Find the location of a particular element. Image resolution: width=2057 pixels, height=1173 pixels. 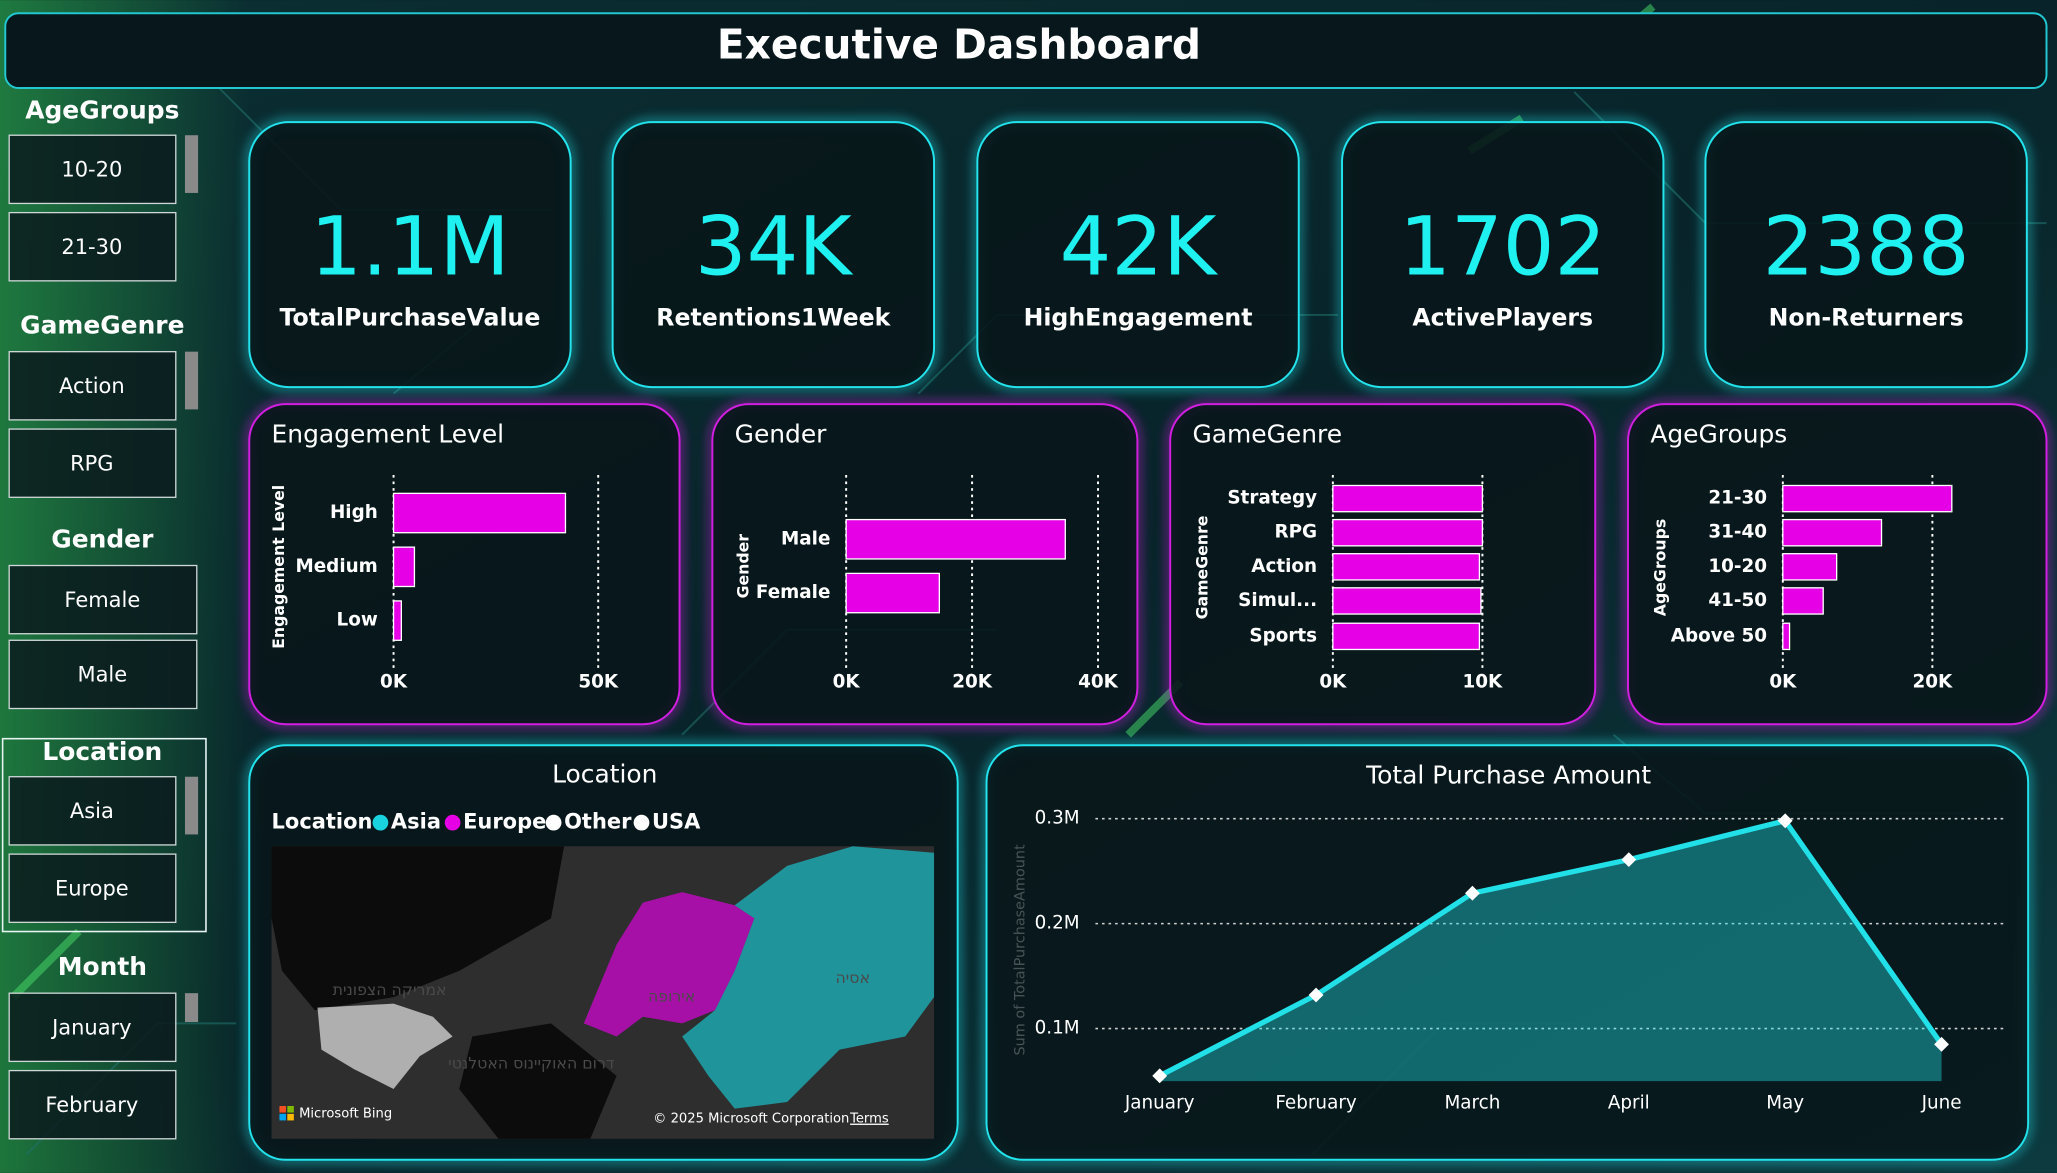

y-axis-title: GameGenre is located at coordinates (1201, 568).